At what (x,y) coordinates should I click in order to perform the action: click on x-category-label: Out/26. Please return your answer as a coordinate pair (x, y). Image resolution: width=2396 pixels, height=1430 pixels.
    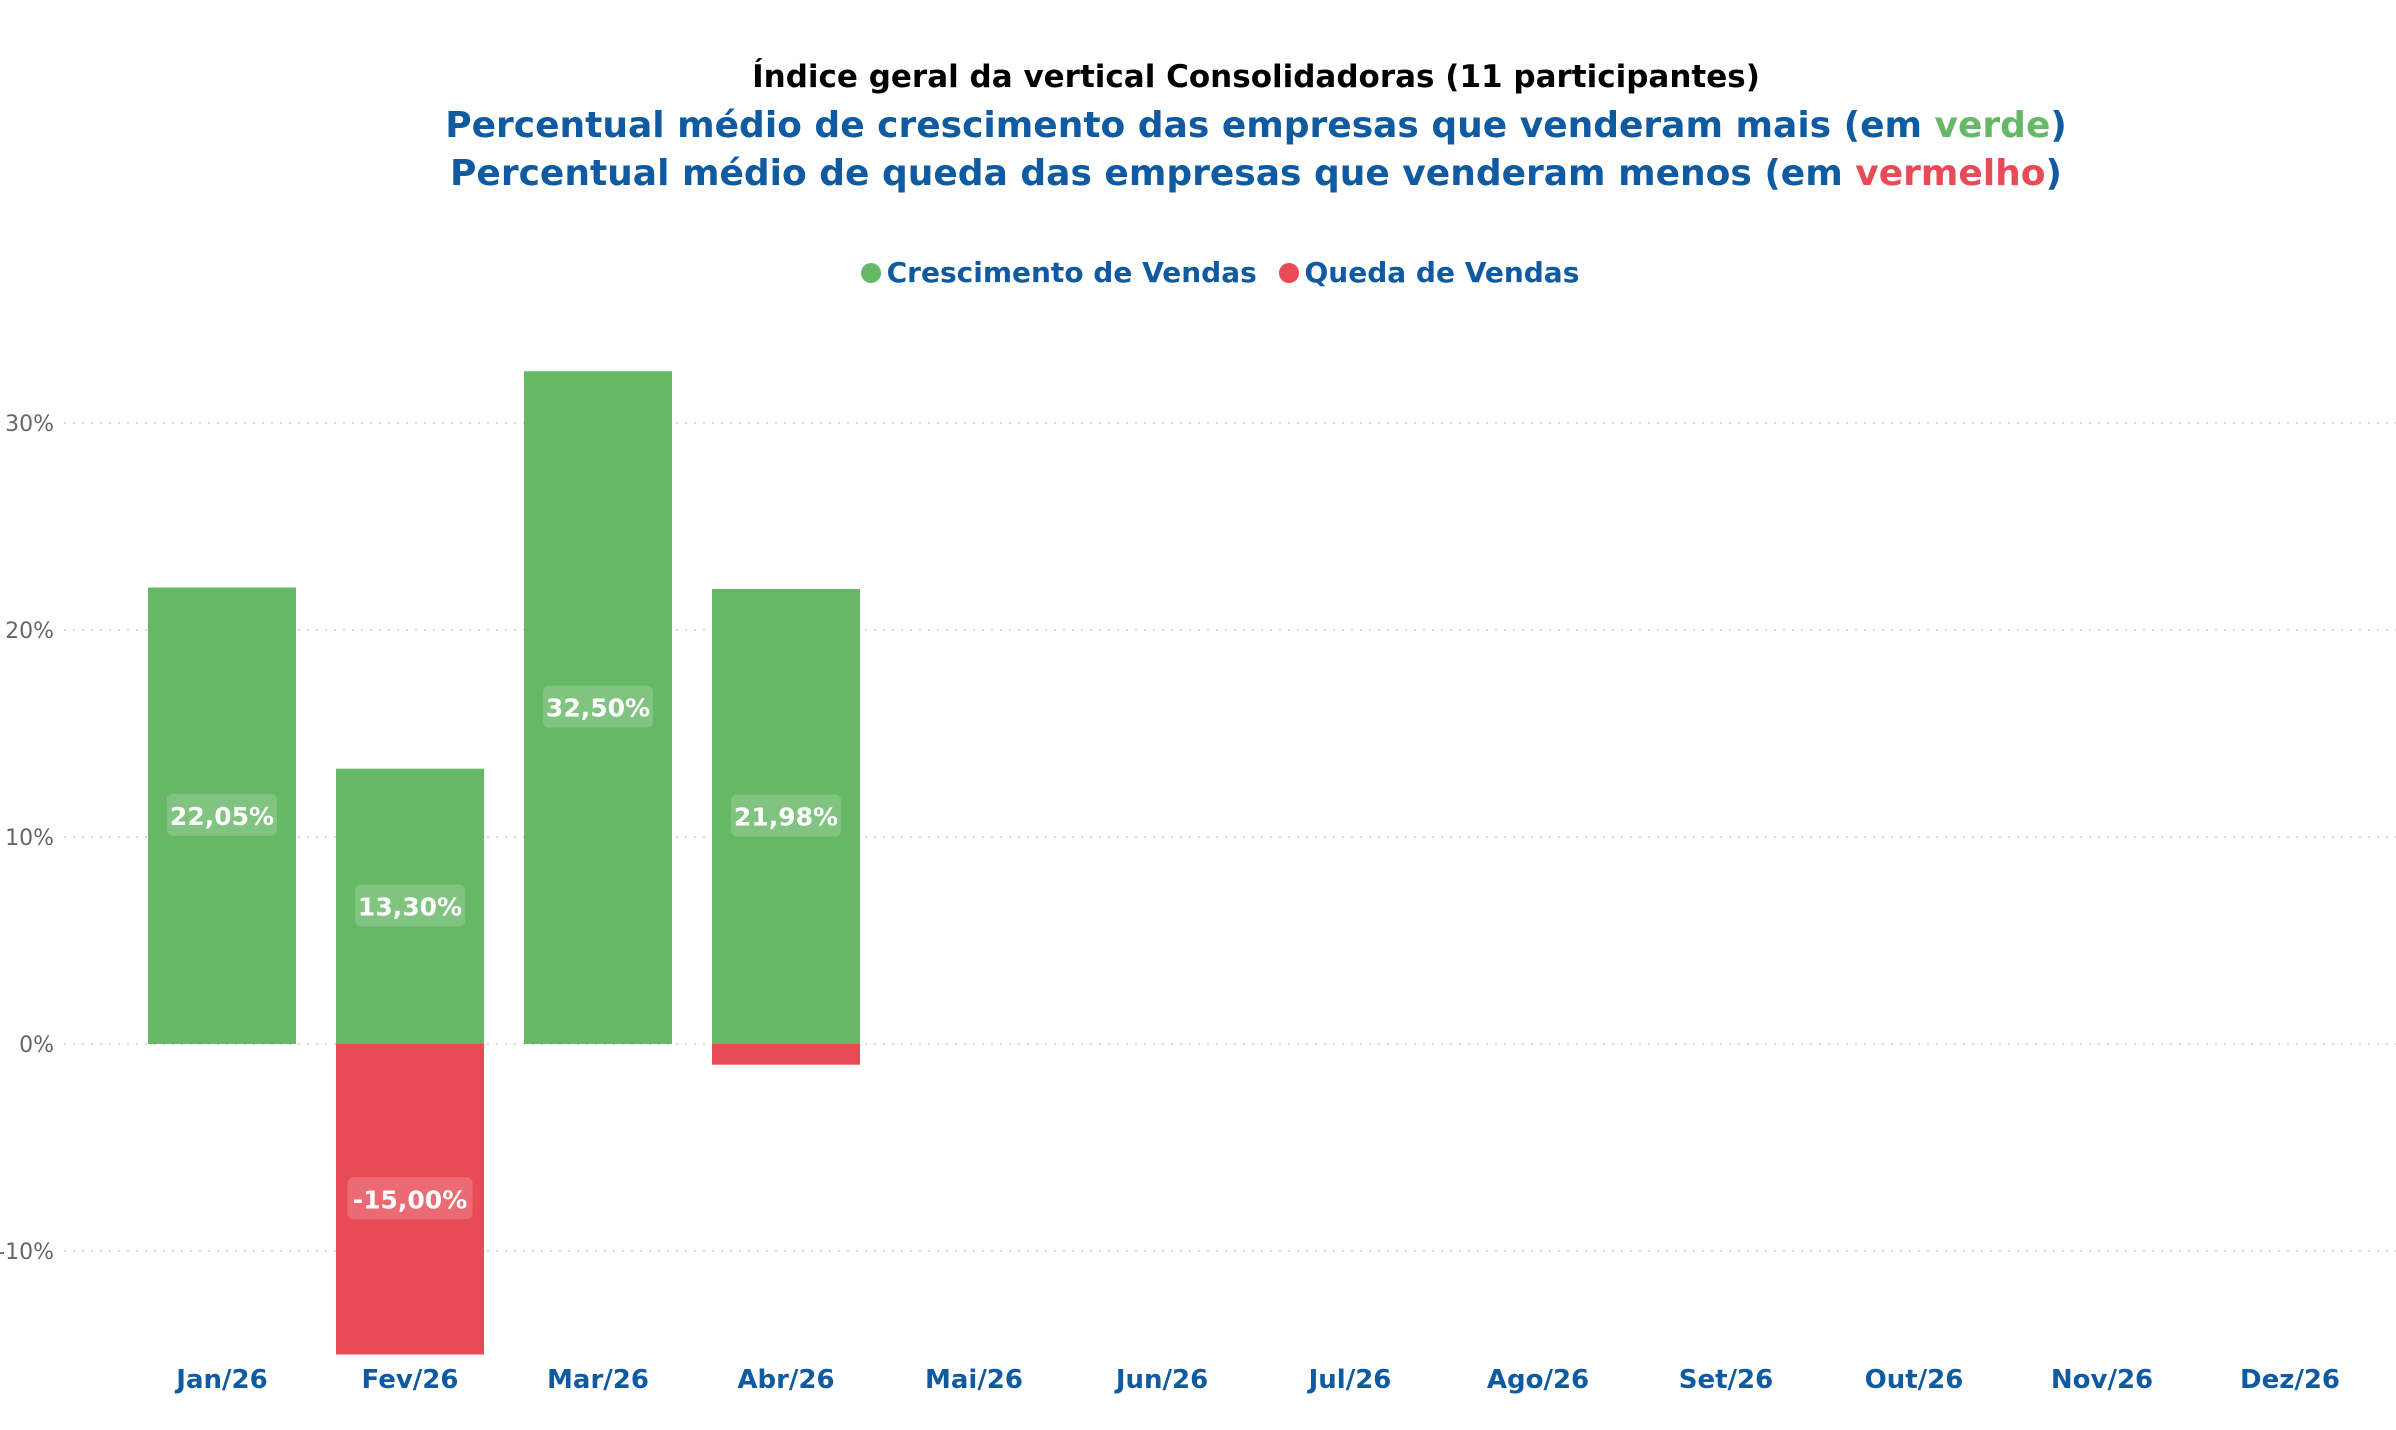
    Looking at the image, I should click on (1914, 1380).